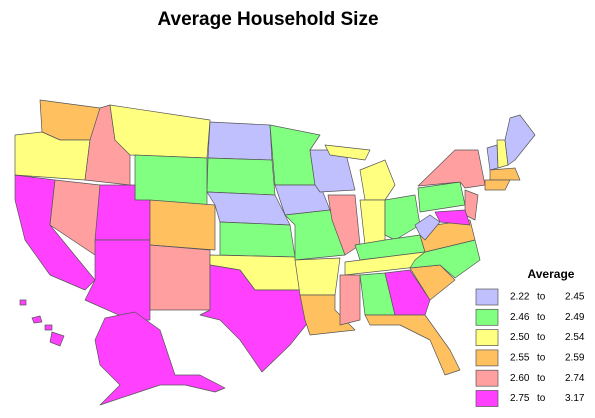 The image size is (595, 418). What do you see at coordinates (551, 274) in the screenshot?
I see `legend-title: Average` at bounding box center [551, 274].